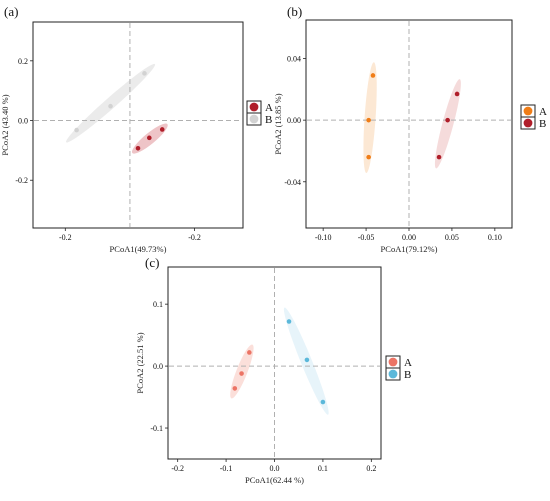 The width and height of the screenshot is (550, 501). What do you see at coordinates (278, 123) in the screenshot?
I see `y-axis-title: PCoA2 (13.85 %)` at bounding box center [278, 123].